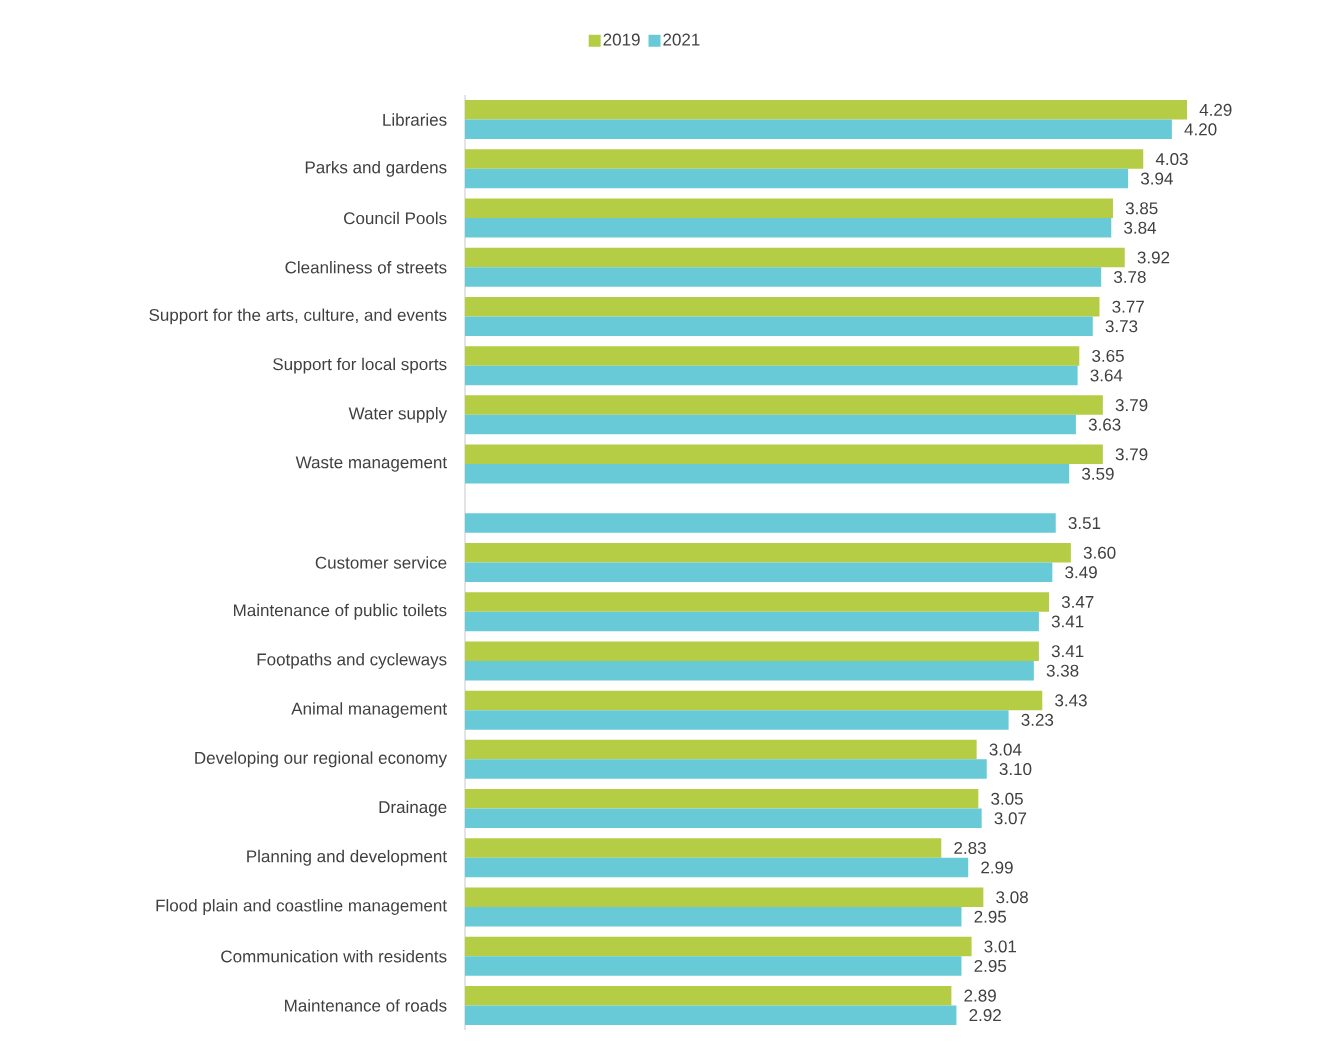  What do you see at coordinates (681, 39) in the screenshot?
I see `legend-label: 2021` at bounding box center [681, 39].